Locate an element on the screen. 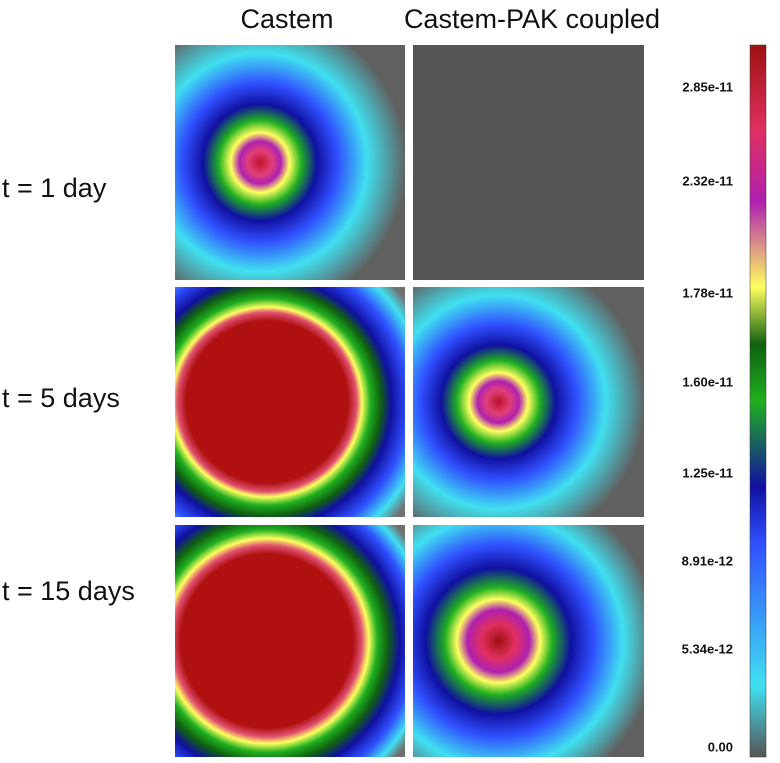 This screenshot has width=780, height=763. row-label: t = 5 days is located at coordinates (61, 398).